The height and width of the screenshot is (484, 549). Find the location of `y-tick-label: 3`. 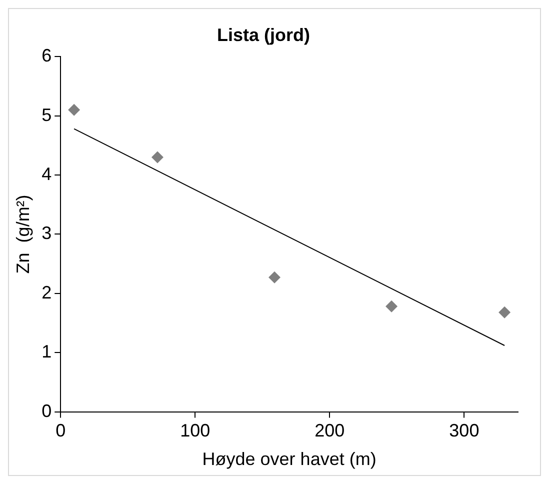

y-tick-label: 3 is located at coordinates (47, 233).